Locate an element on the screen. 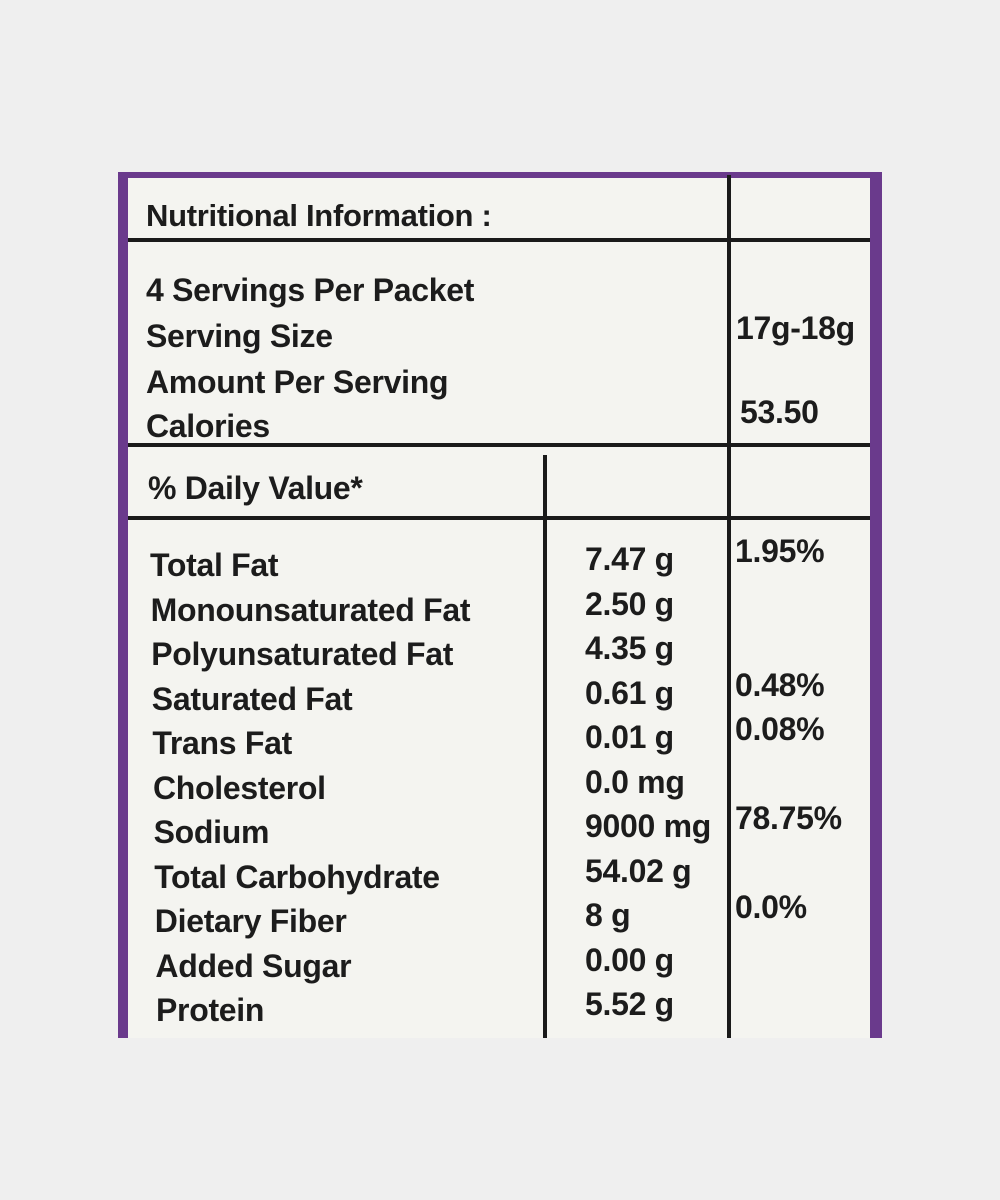 The height and width of the screenshot is (1200, 1000). title: Nutritional Information : is located at coordinates (319, 215).